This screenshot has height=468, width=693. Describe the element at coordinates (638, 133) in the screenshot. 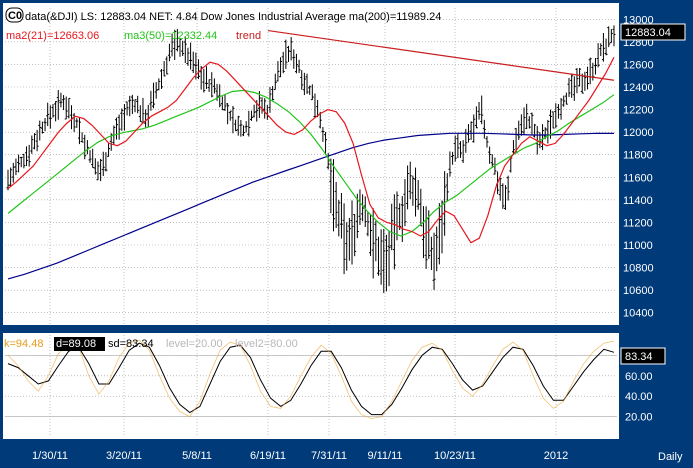

I see `y-tick-label: 12000` at that location.